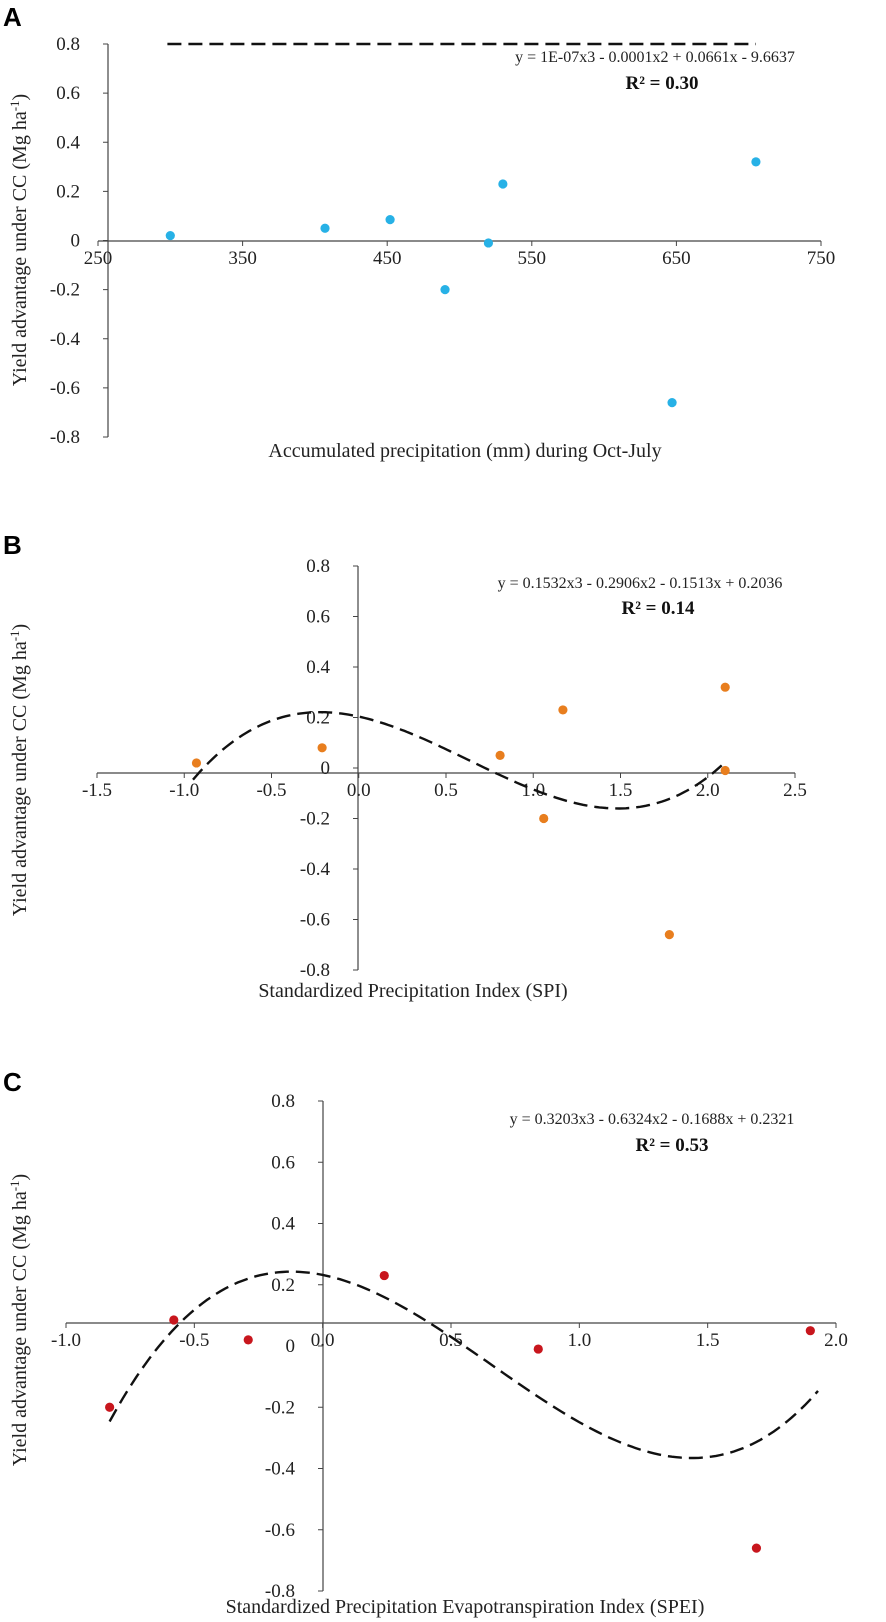  Describe the element at coordinates (821, 258) in the screenshot. I see `x-tick-label: 750` at that location.